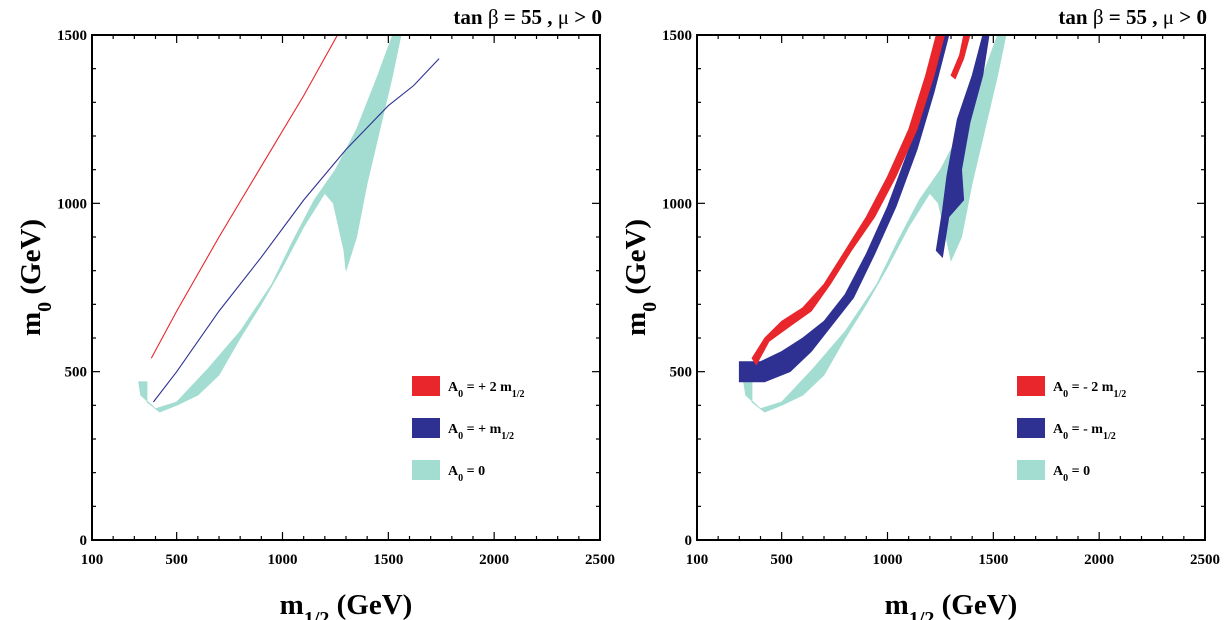  Describe the element at coordinates (1089, 390) in the screenshot. I see `legend-label-0: A0 = - 2 m1/2` at that location.